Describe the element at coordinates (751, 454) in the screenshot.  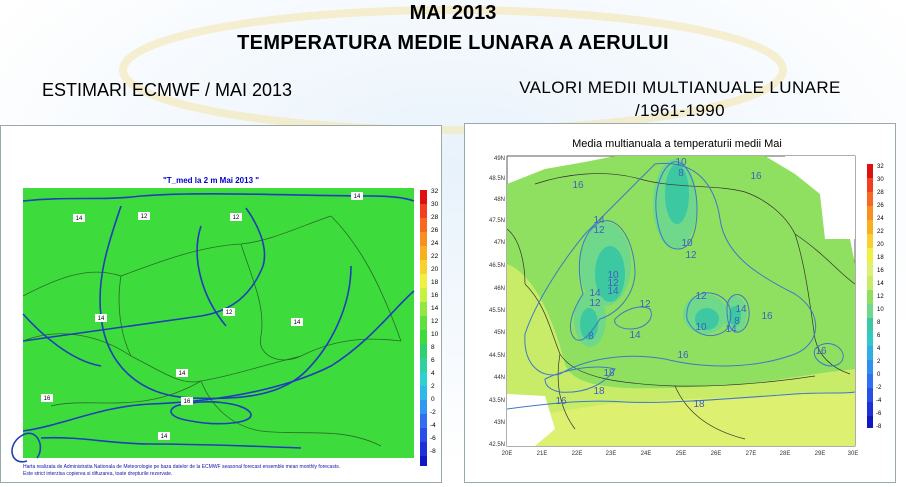
I see `svg-text: 27E` at that location.